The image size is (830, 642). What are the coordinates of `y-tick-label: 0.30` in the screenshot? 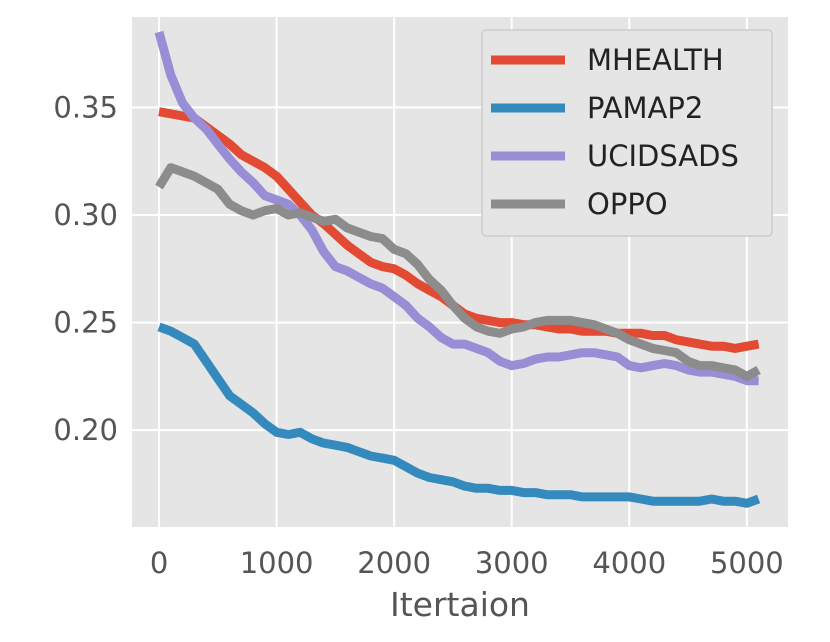 It's located at (85, 215).